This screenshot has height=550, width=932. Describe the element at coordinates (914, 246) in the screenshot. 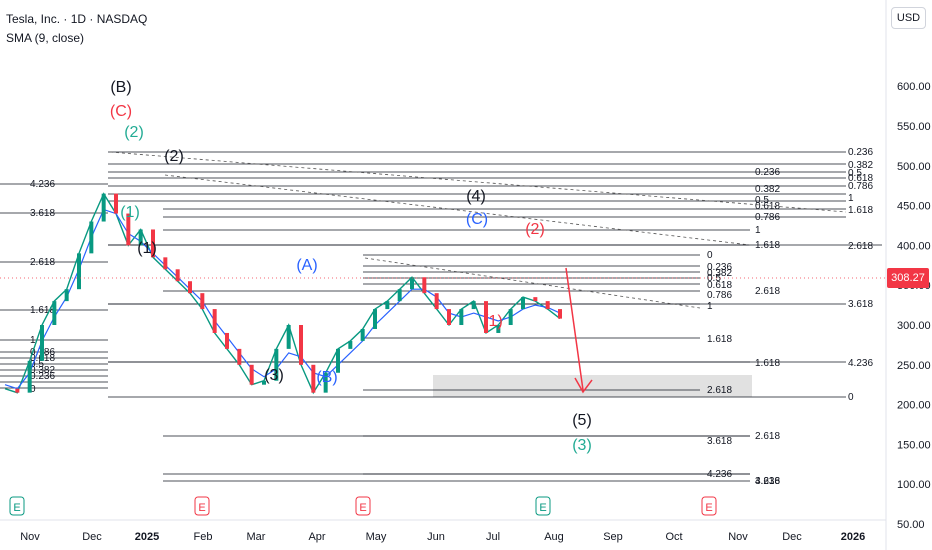

I see `y-tick-label: 400.00` at that location.